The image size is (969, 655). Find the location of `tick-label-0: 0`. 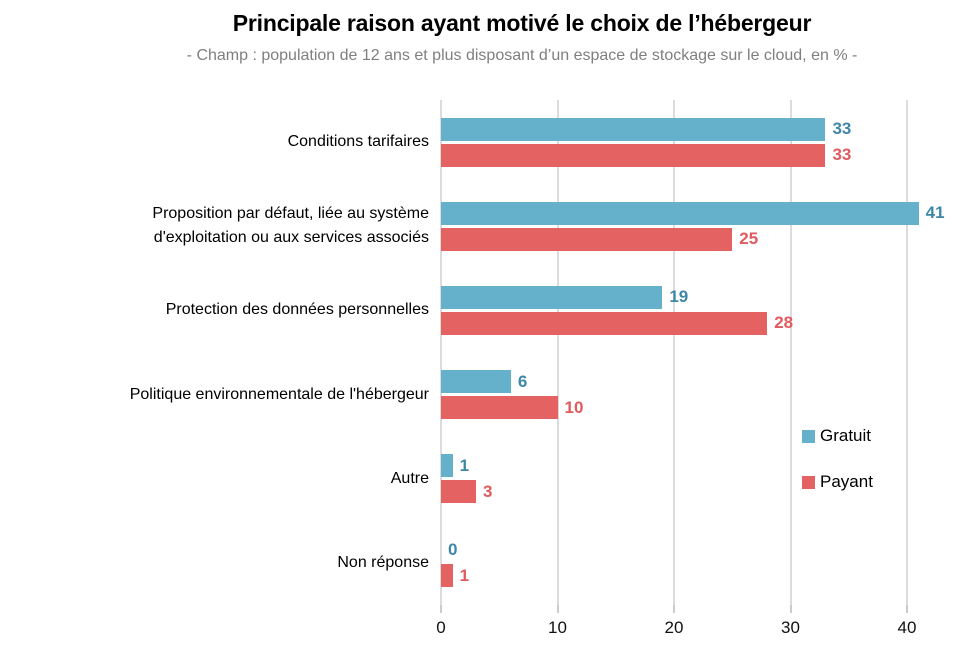

tick-label-0: 0 is located at coordinates (441, 627).